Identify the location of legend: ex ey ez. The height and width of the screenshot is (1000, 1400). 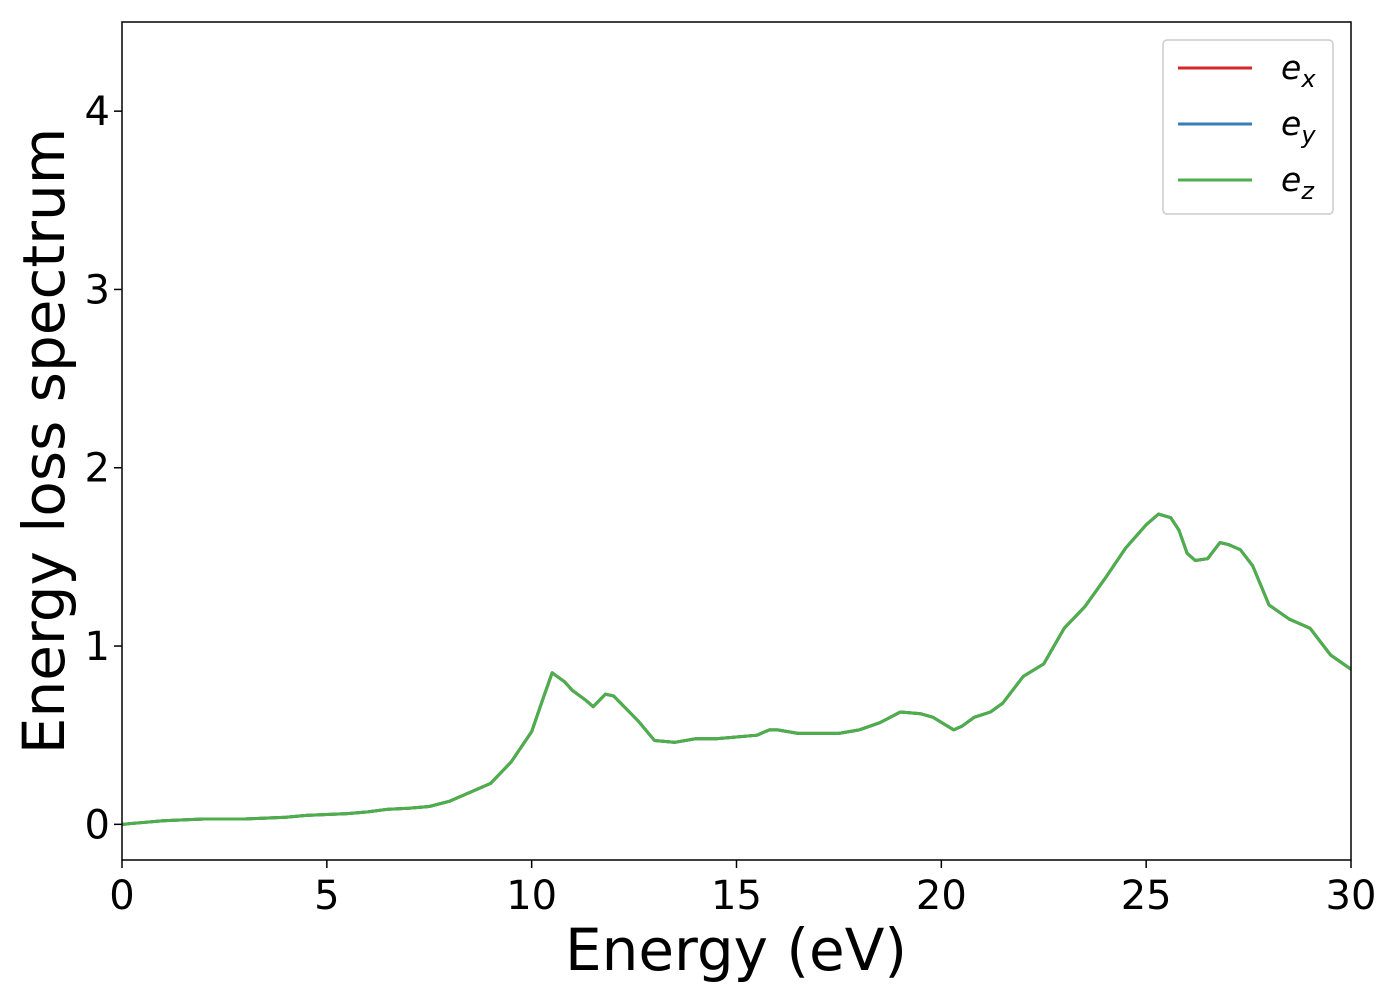
(1248, 127).